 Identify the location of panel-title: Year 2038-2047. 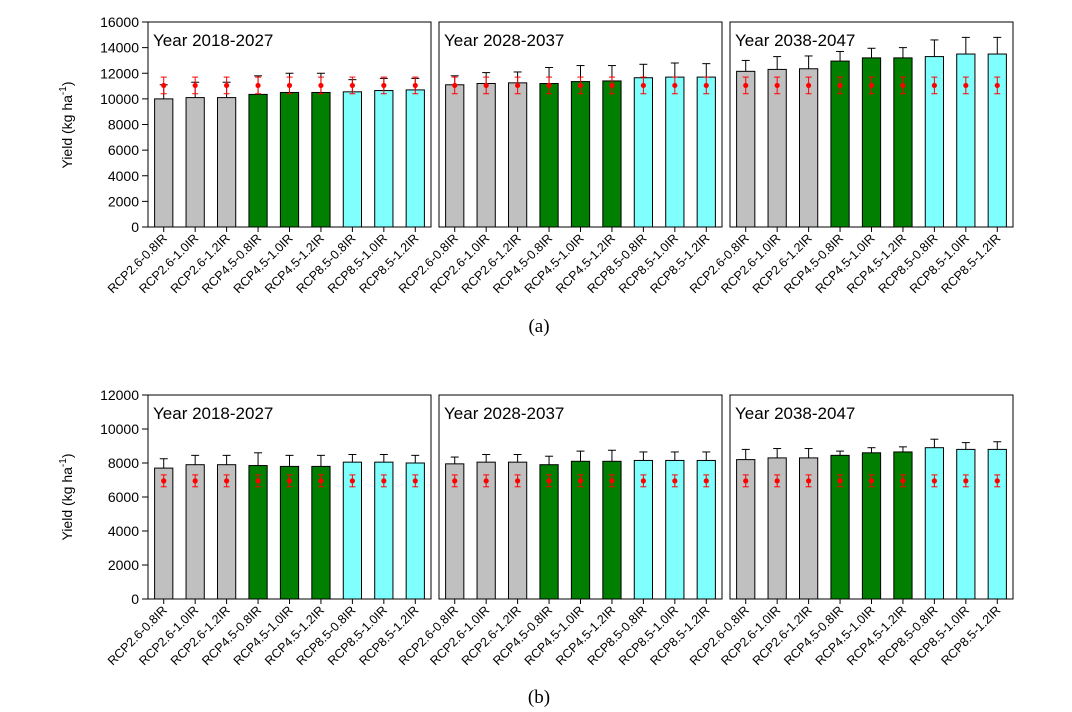
(795, 40).